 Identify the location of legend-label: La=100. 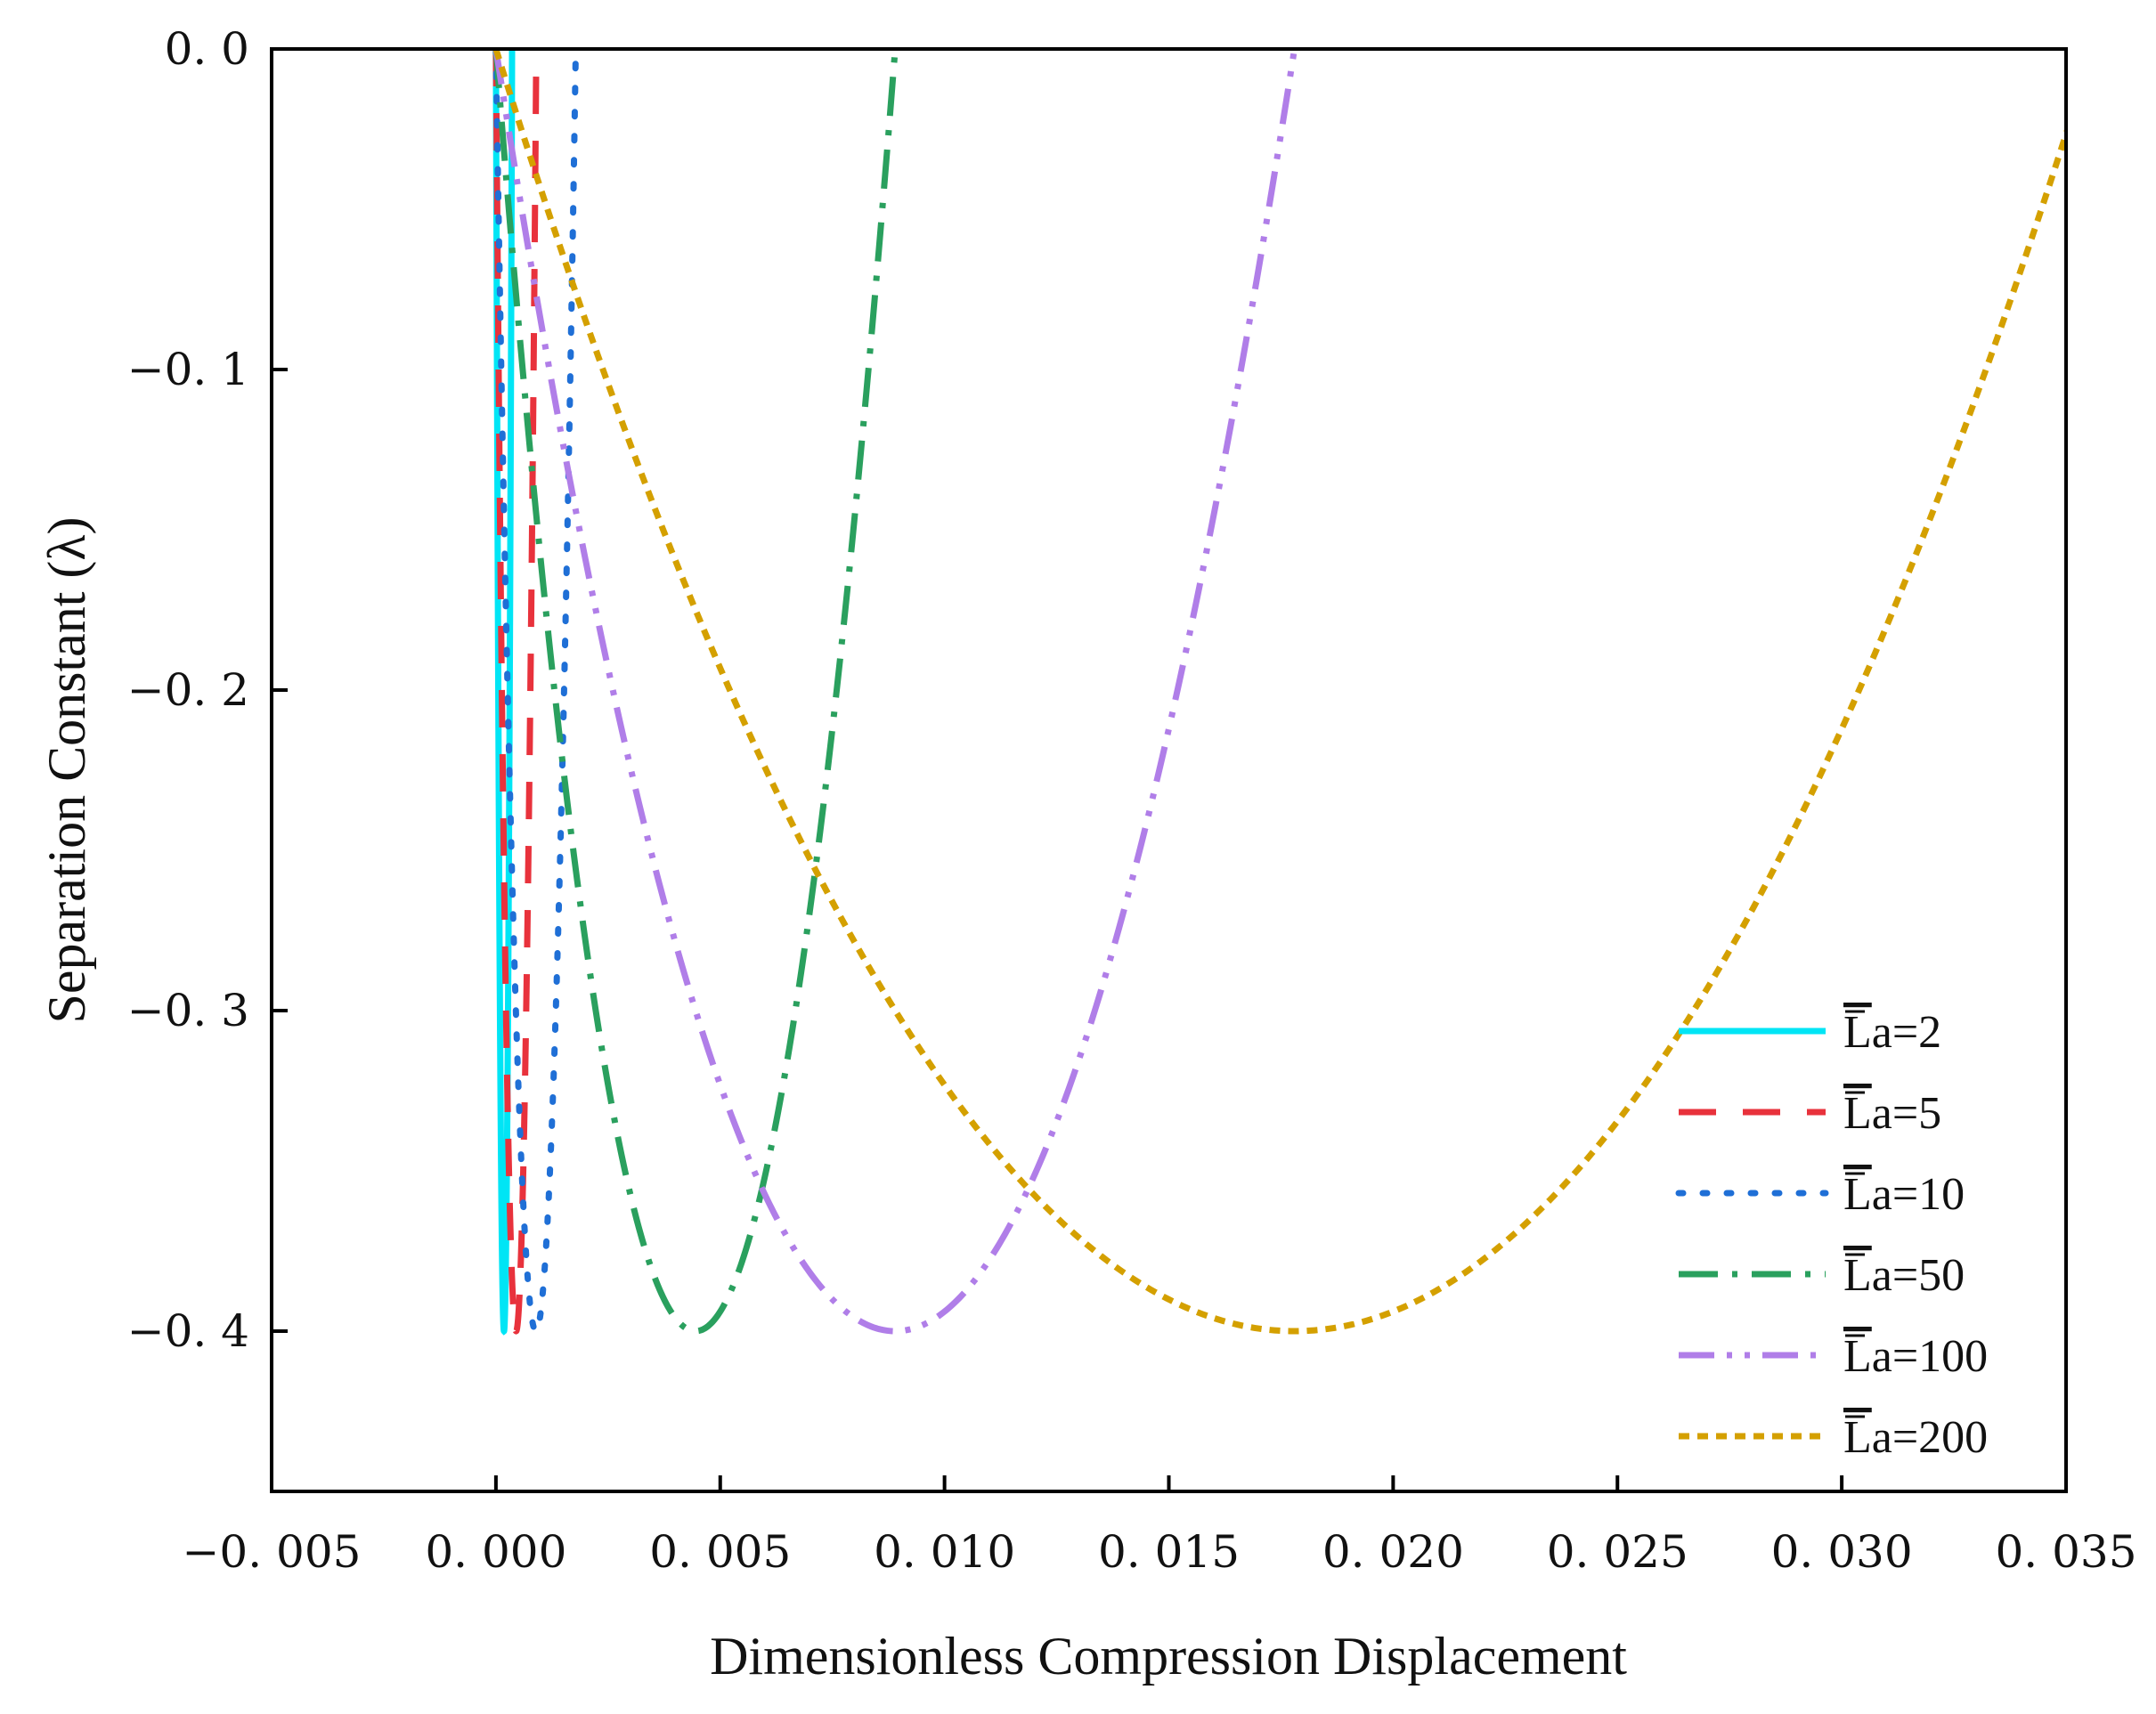
(1915, 1356).